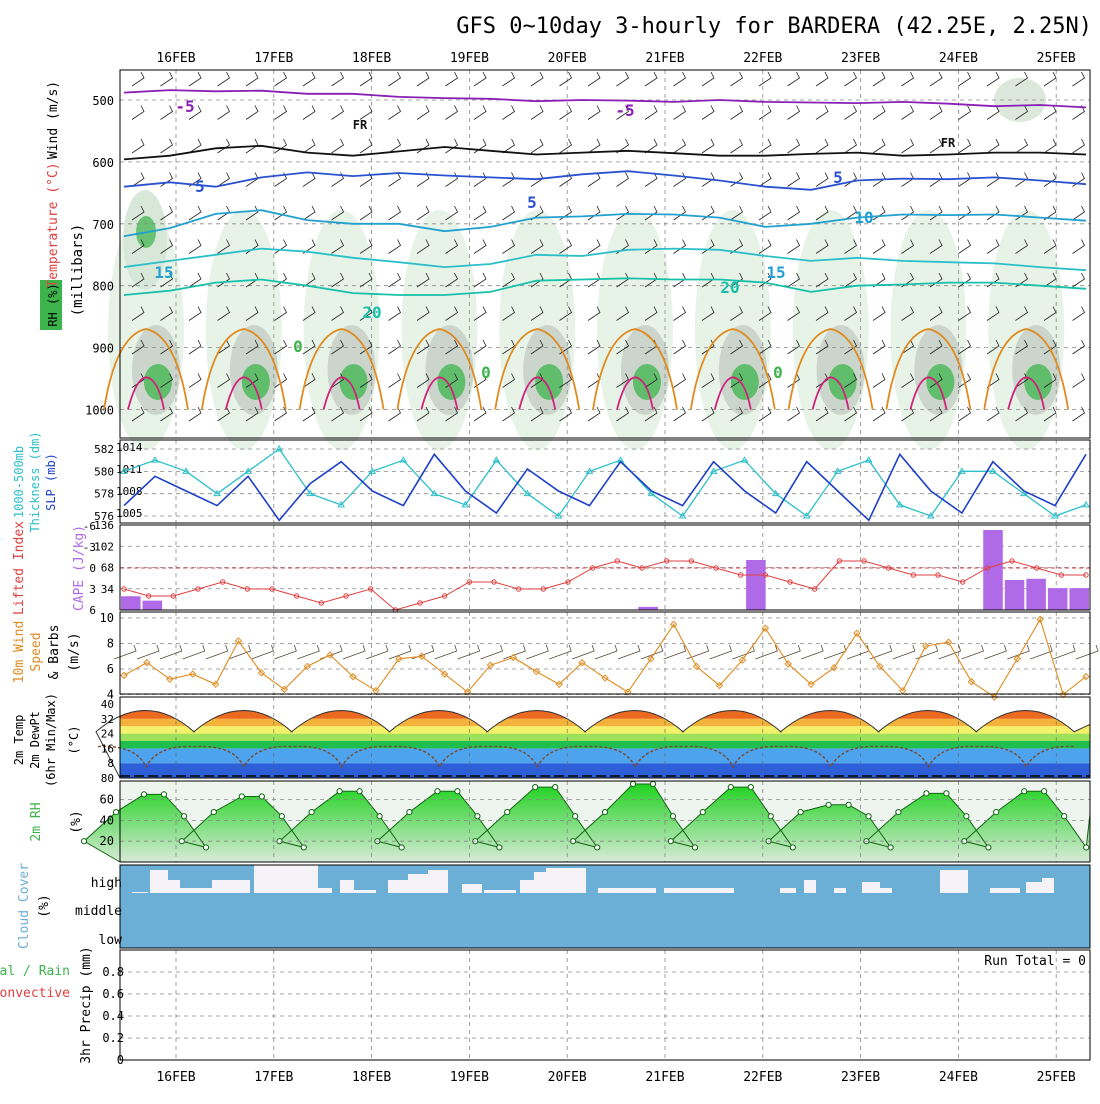 This screenshot has height=1104, width=1100. What do you see at coordinates (298, 346) in the screenshot?
I see `contour-label: 0` at bounding box center [298, 346].